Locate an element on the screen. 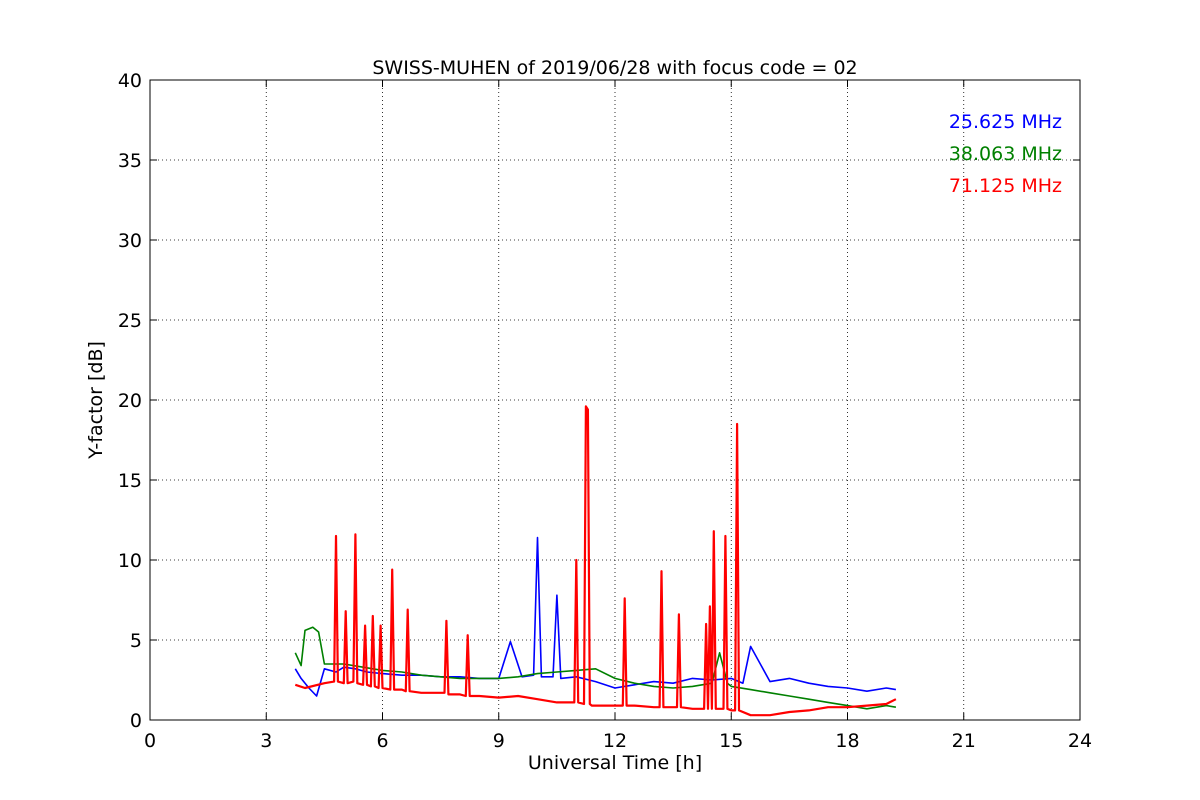  y-axis-label: Y-factor [dB] is located at coordinates (96, 400).